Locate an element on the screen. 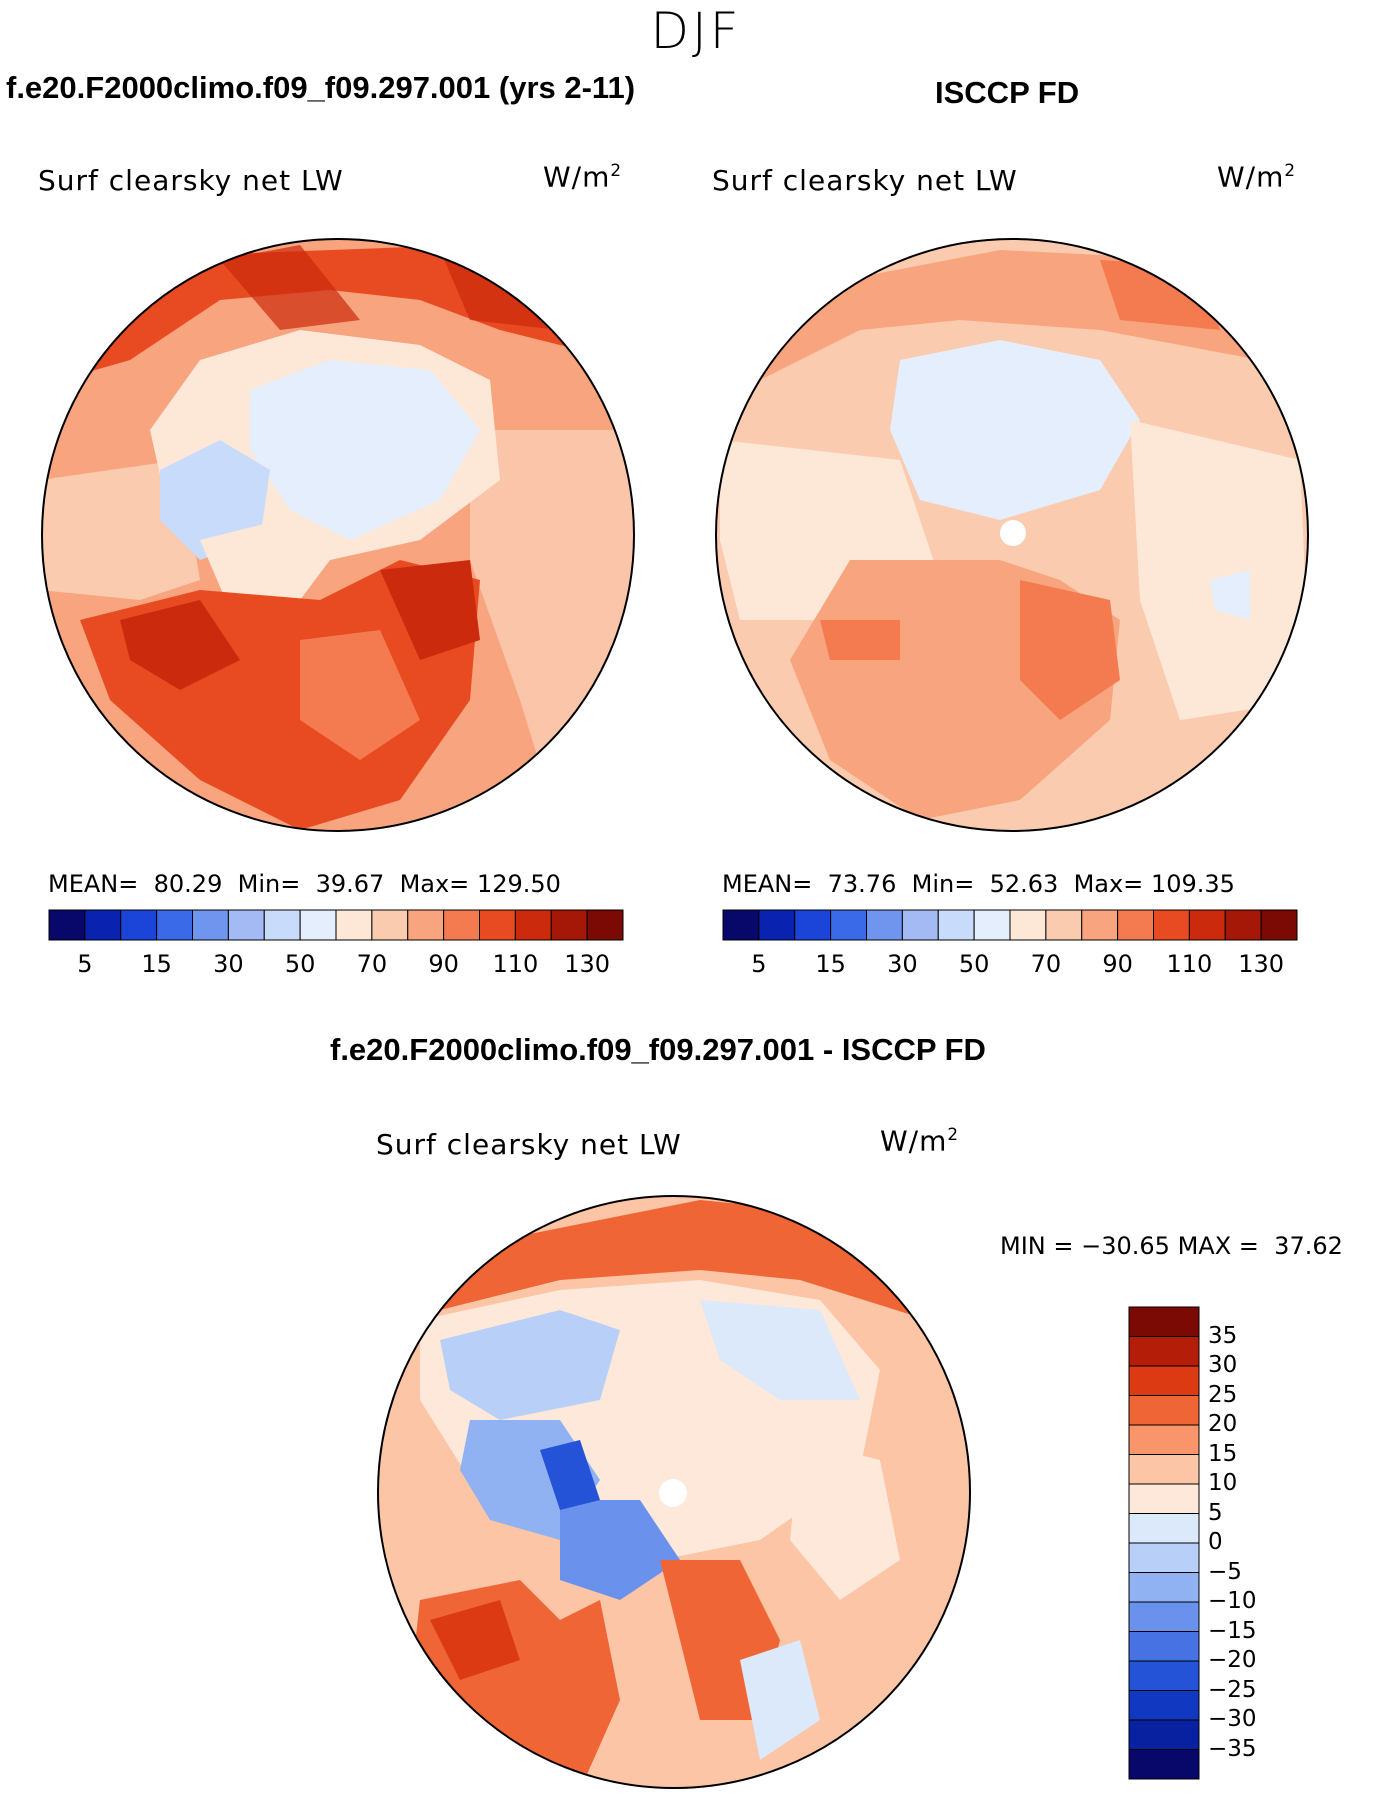 The width and height of the screenshot is (1392, 1800). colorbar-ticks-obs: 5 15 30 50 70 90 110 130 is located at coordinates (1010, 966).